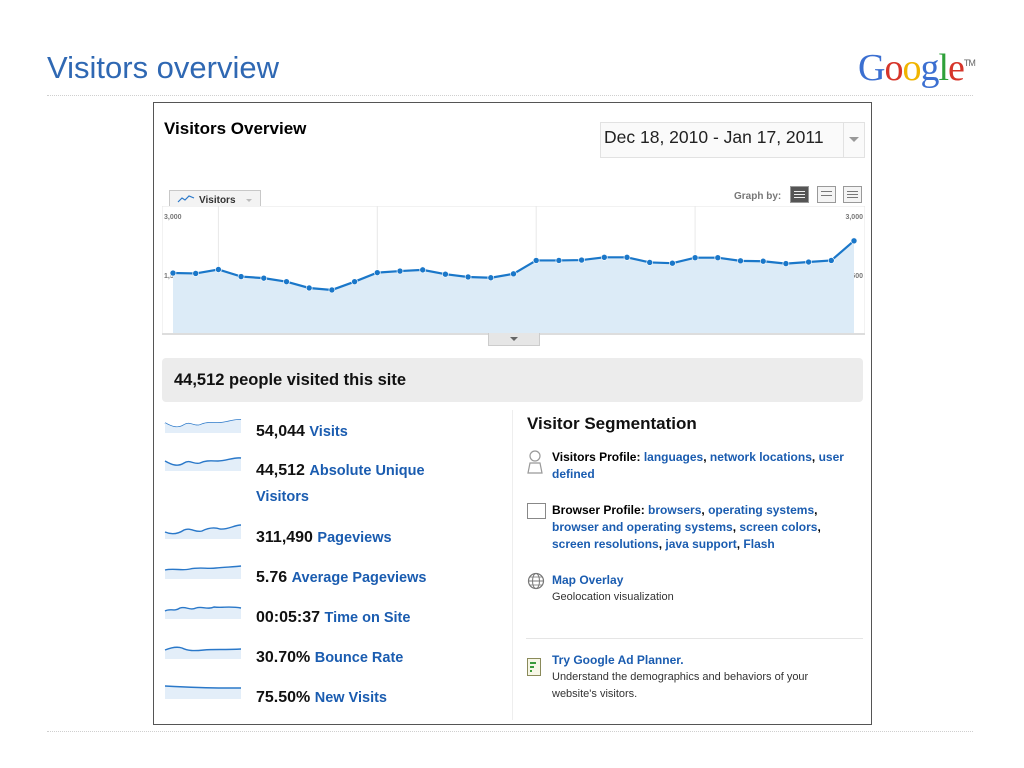  What do you see at coordinates (163, 67) in the screenshot?
I see `slide-title: Visitors overview` at bounding box center [163, 67].